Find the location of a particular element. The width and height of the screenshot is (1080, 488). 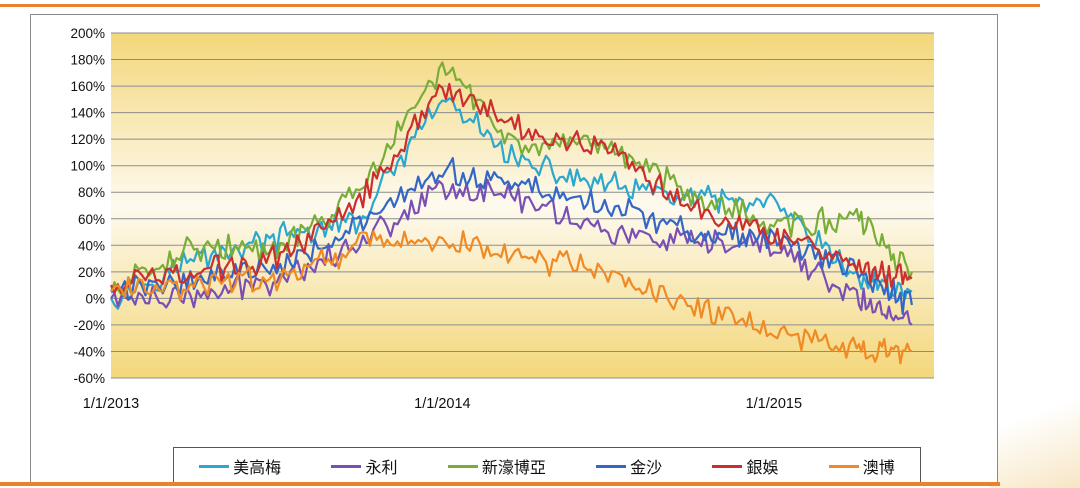

legend: 美高梅 永利 新濠博亞 金沙 銀娛 澳博 is located at coordinates (547, 466).